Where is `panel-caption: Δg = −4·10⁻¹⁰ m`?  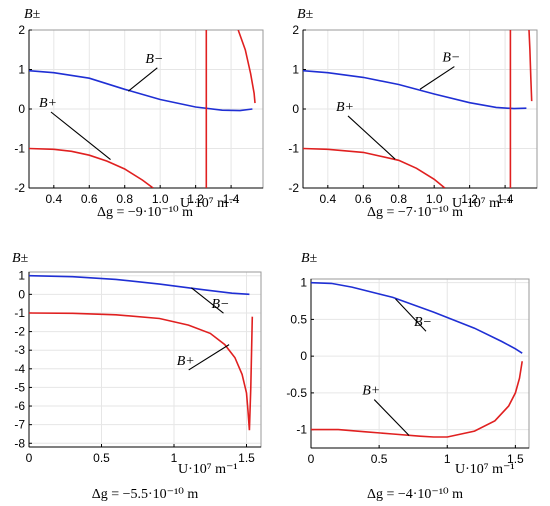 panel-caption: Δg = −4·10⁻¹⁰ m is located at coordinates (415, 494).